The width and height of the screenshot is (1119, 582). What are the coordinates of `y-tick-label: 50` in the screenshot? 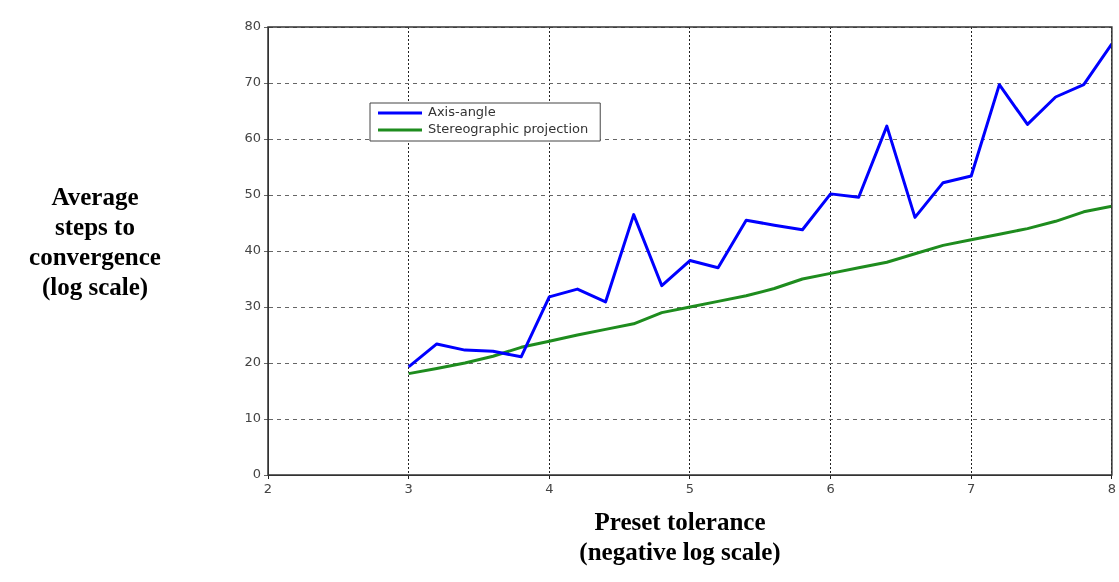 It's located at (252, 194).